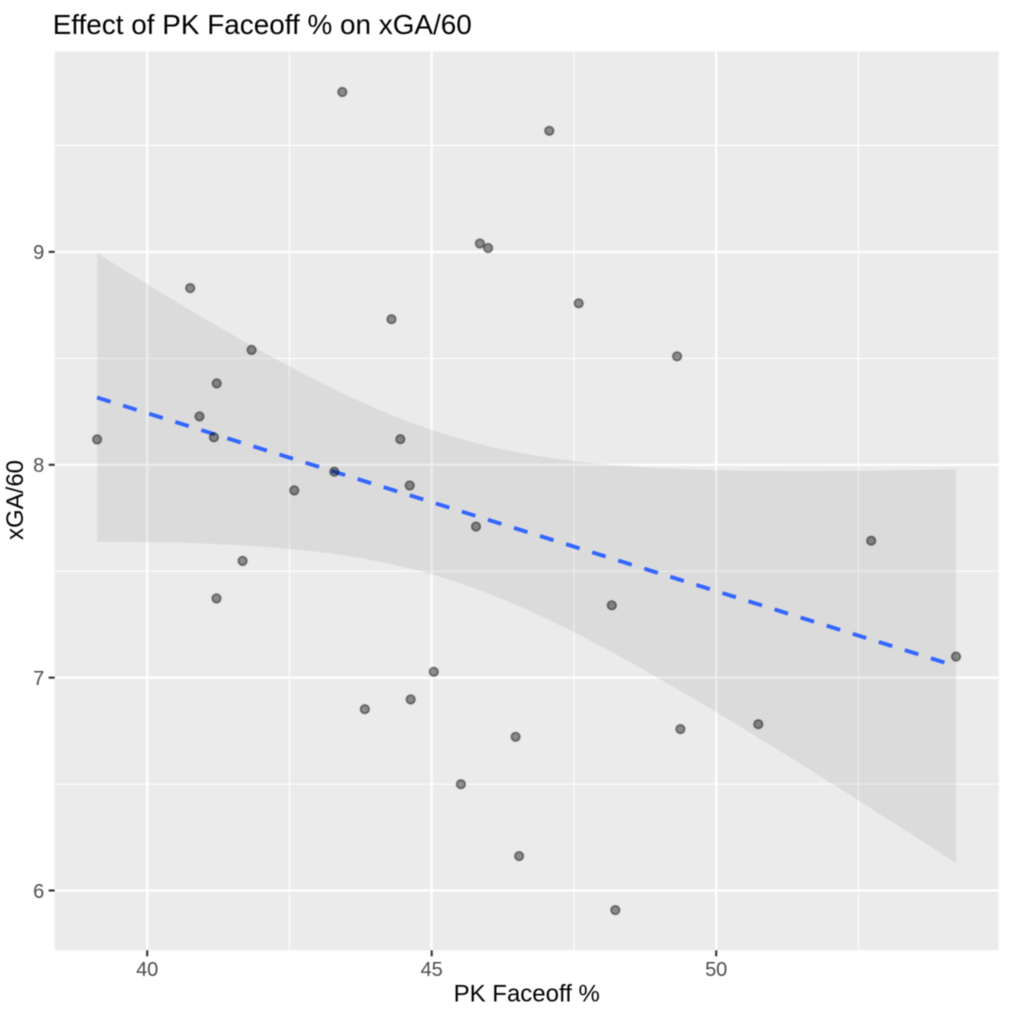 The height and width of the screenshot is (1014, 1024). Describe the element at coordinates (262, 24) in the screenshot. I see `svg-text:Effect of PK Faceoff % on xGA/: Effect of PK Faceoff % on xGA/60` at that location.